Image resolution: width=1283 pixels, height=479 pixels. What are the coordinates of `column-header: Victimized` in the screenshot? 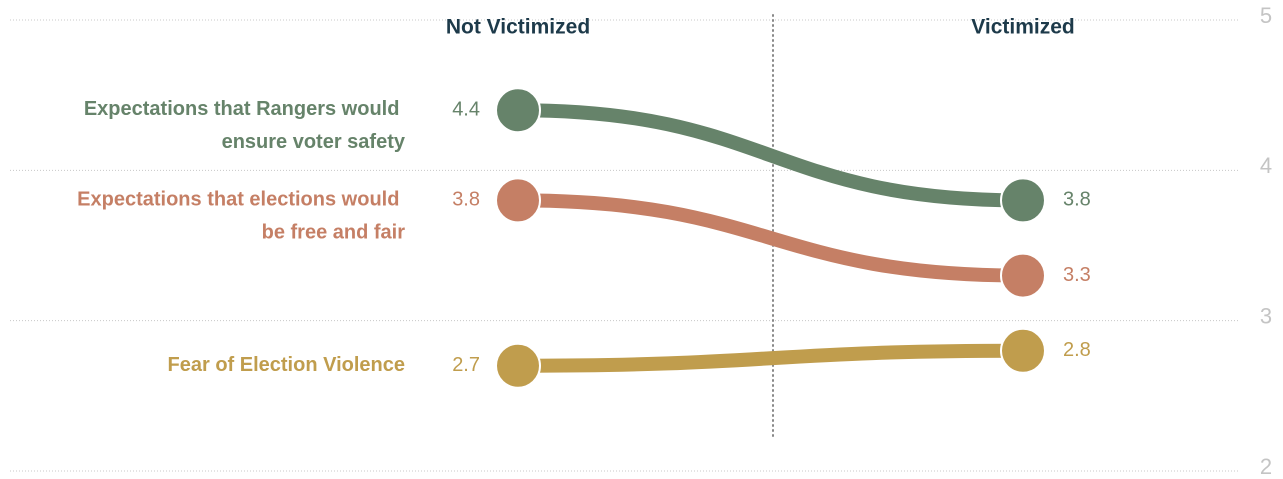 It's located at (1022, 27).